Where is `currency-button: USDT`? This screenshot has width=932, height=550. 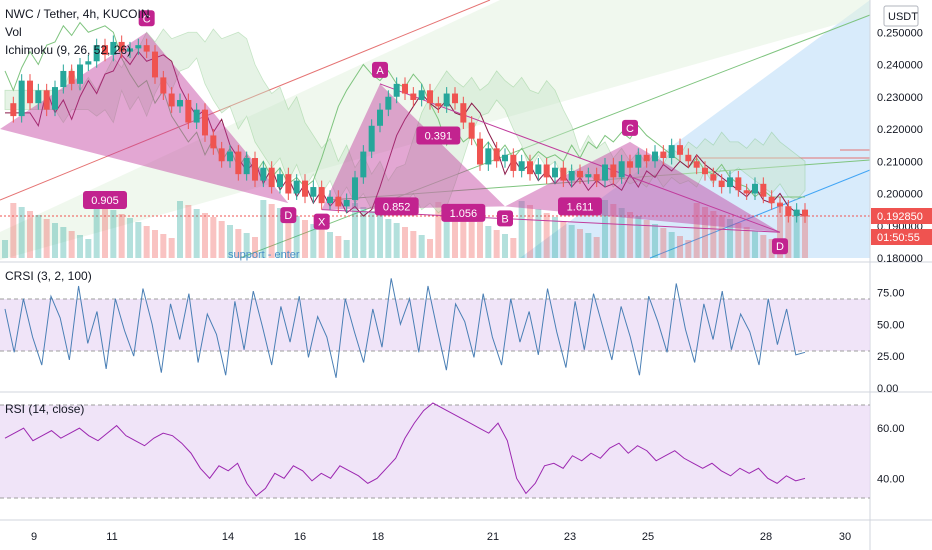
currency-button: USDT is located at coordinates (901, 16).